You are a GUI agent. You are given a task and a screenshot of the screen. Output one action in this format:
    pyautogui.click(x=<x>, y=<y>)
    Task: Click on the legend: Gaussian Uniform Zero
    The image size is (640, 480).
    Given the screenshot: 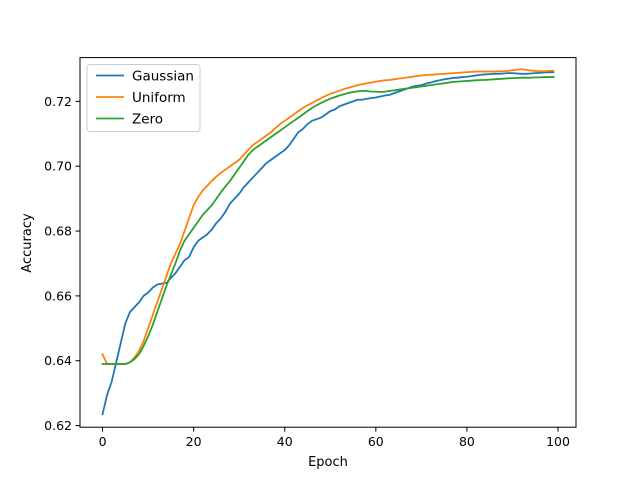 What is the action you would take?
    pyautogui.click(x=143, y=98)
    